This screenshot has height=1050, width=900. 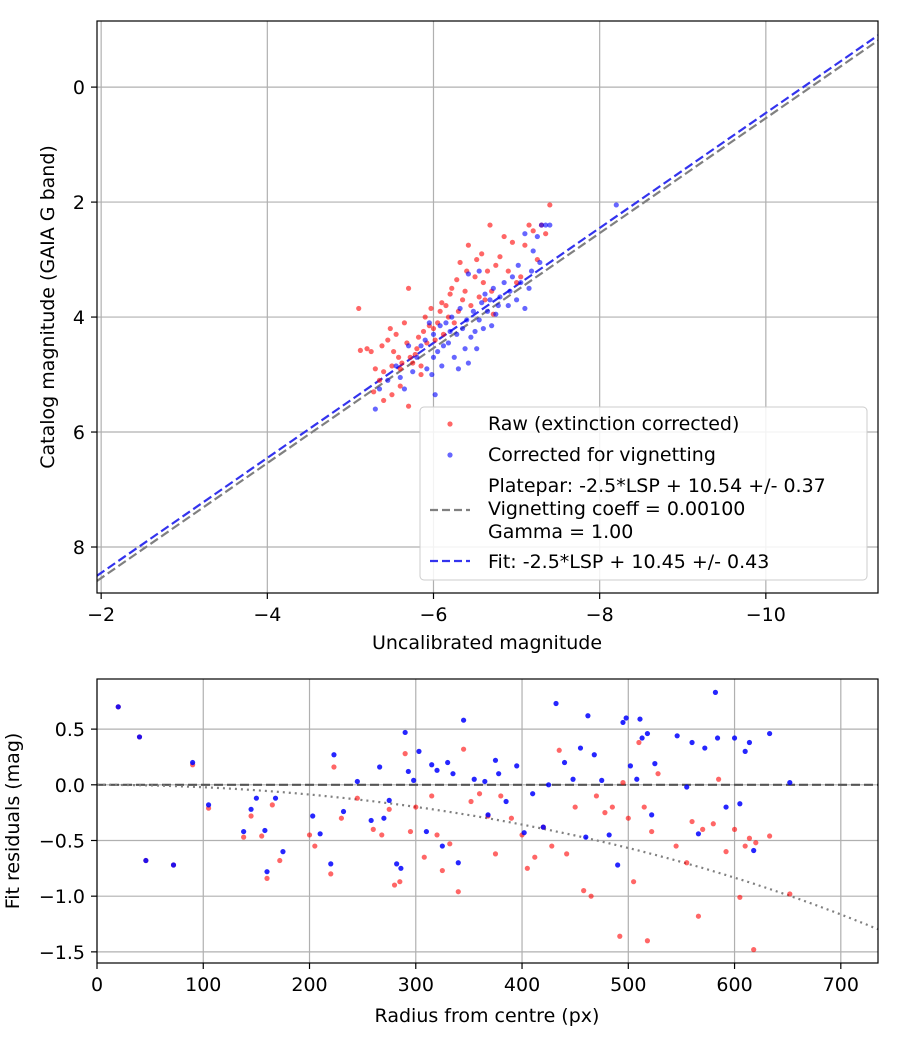 I want to click on top-y-axis-label: Catalog magnitude (GAIA G band), so click(x=48, y=307).